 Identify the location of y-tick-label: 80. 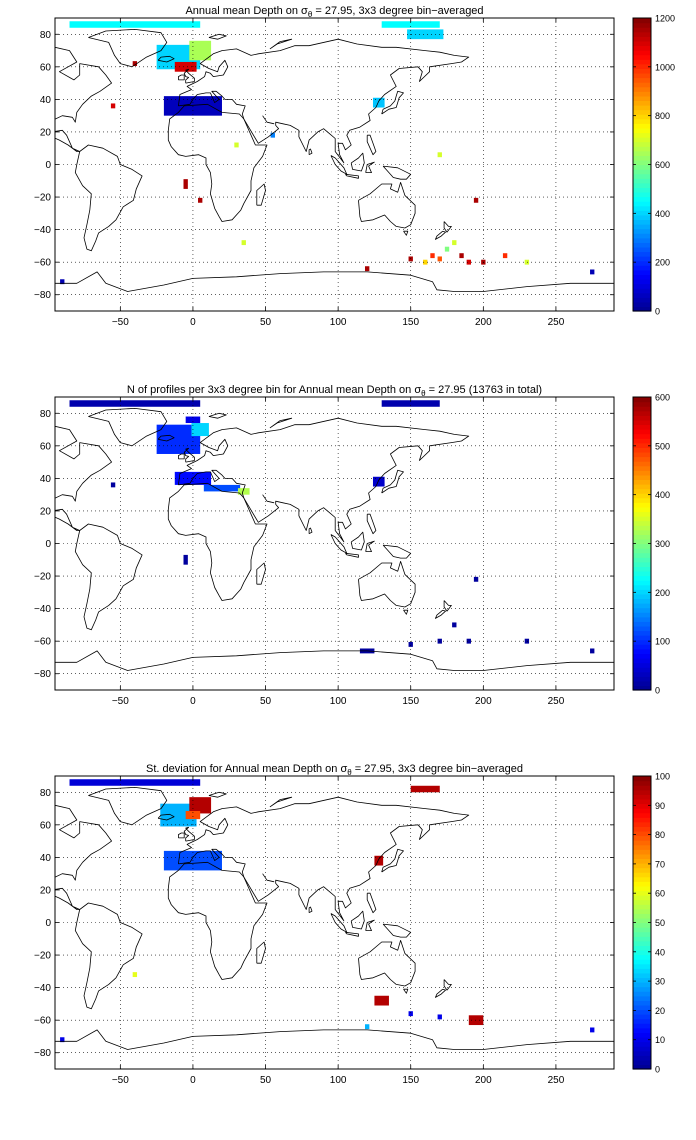
(46, 35).